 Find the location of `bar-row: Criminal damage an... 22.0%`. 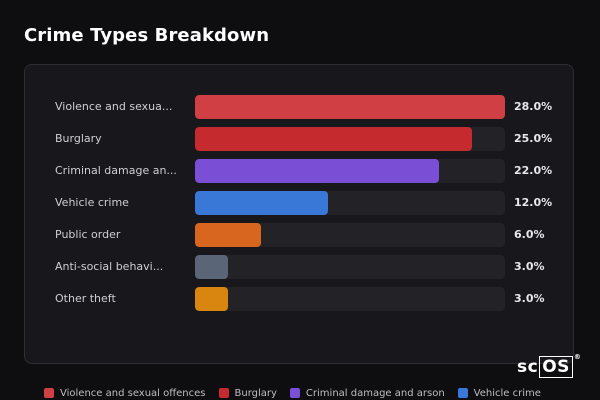

bar-row: Criminal damage an... 22.0% is located at coordinates (300, 171).